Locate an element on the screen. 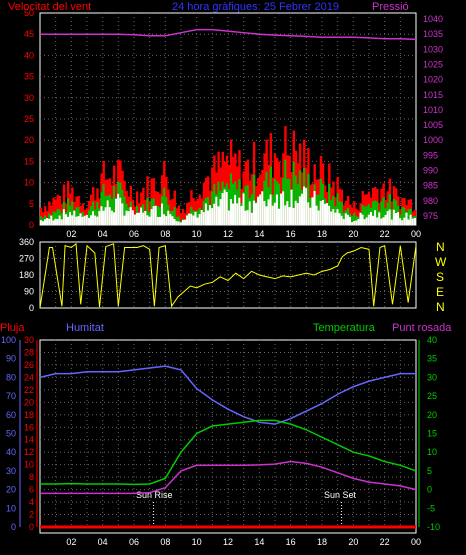  wind-gust-bar is located at coordinates (185, 219).